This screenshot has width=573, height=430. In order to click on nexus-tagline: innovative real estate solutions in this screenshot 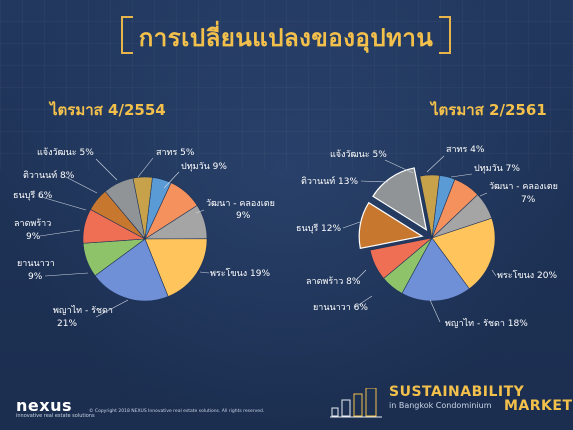, I will do `click(55, 416)`.